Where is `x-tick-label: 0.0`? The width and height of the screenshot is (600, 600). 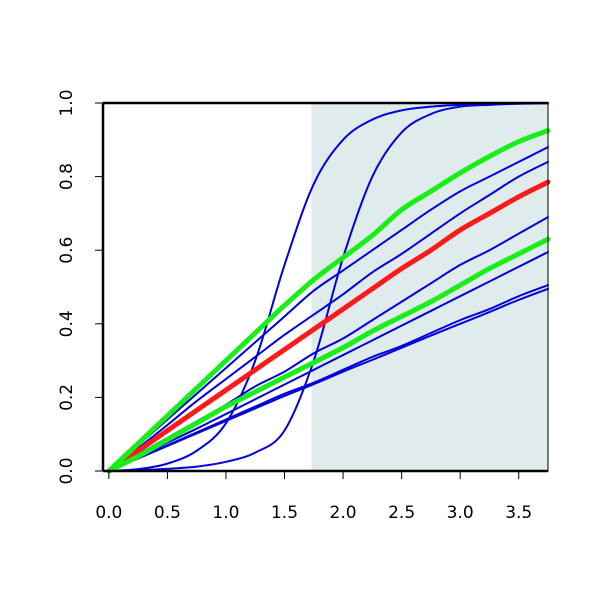 x-tick-label: 0.0 is located at coordinates (108, 513).